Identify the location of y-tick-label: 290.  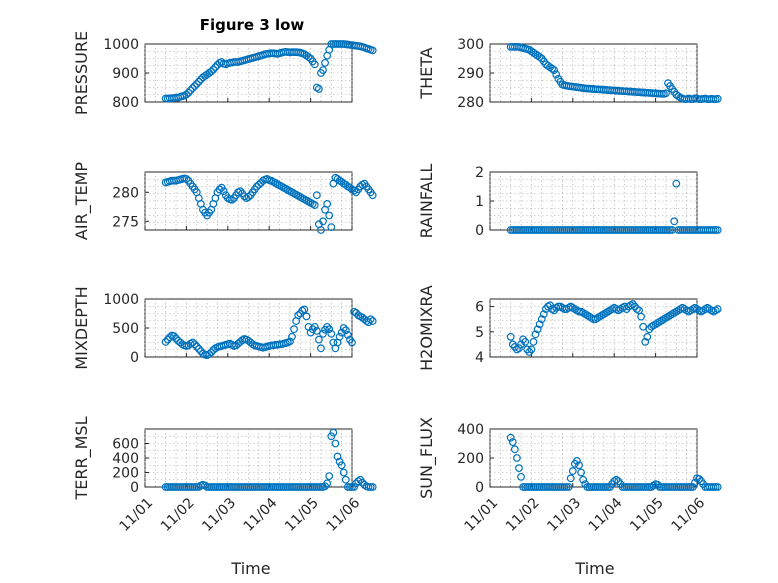
(470, 74).